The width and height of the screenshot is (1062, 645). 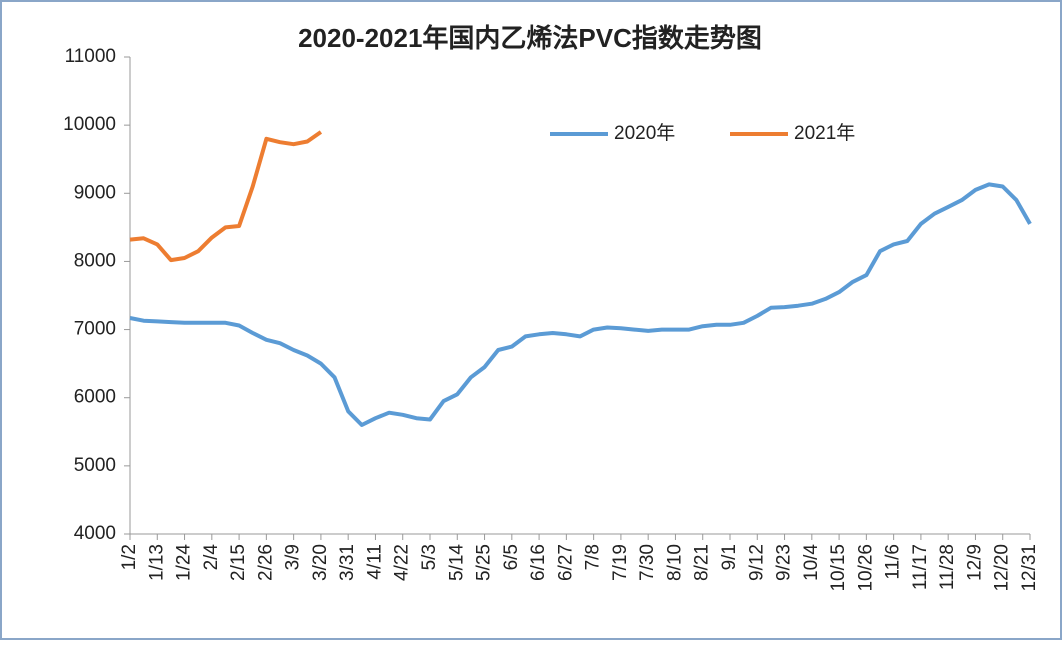 What do you see at coordinates (784, 562) in the screenshot?
I see `x-tick-label: 9/23` at bounding box center [784, 562].